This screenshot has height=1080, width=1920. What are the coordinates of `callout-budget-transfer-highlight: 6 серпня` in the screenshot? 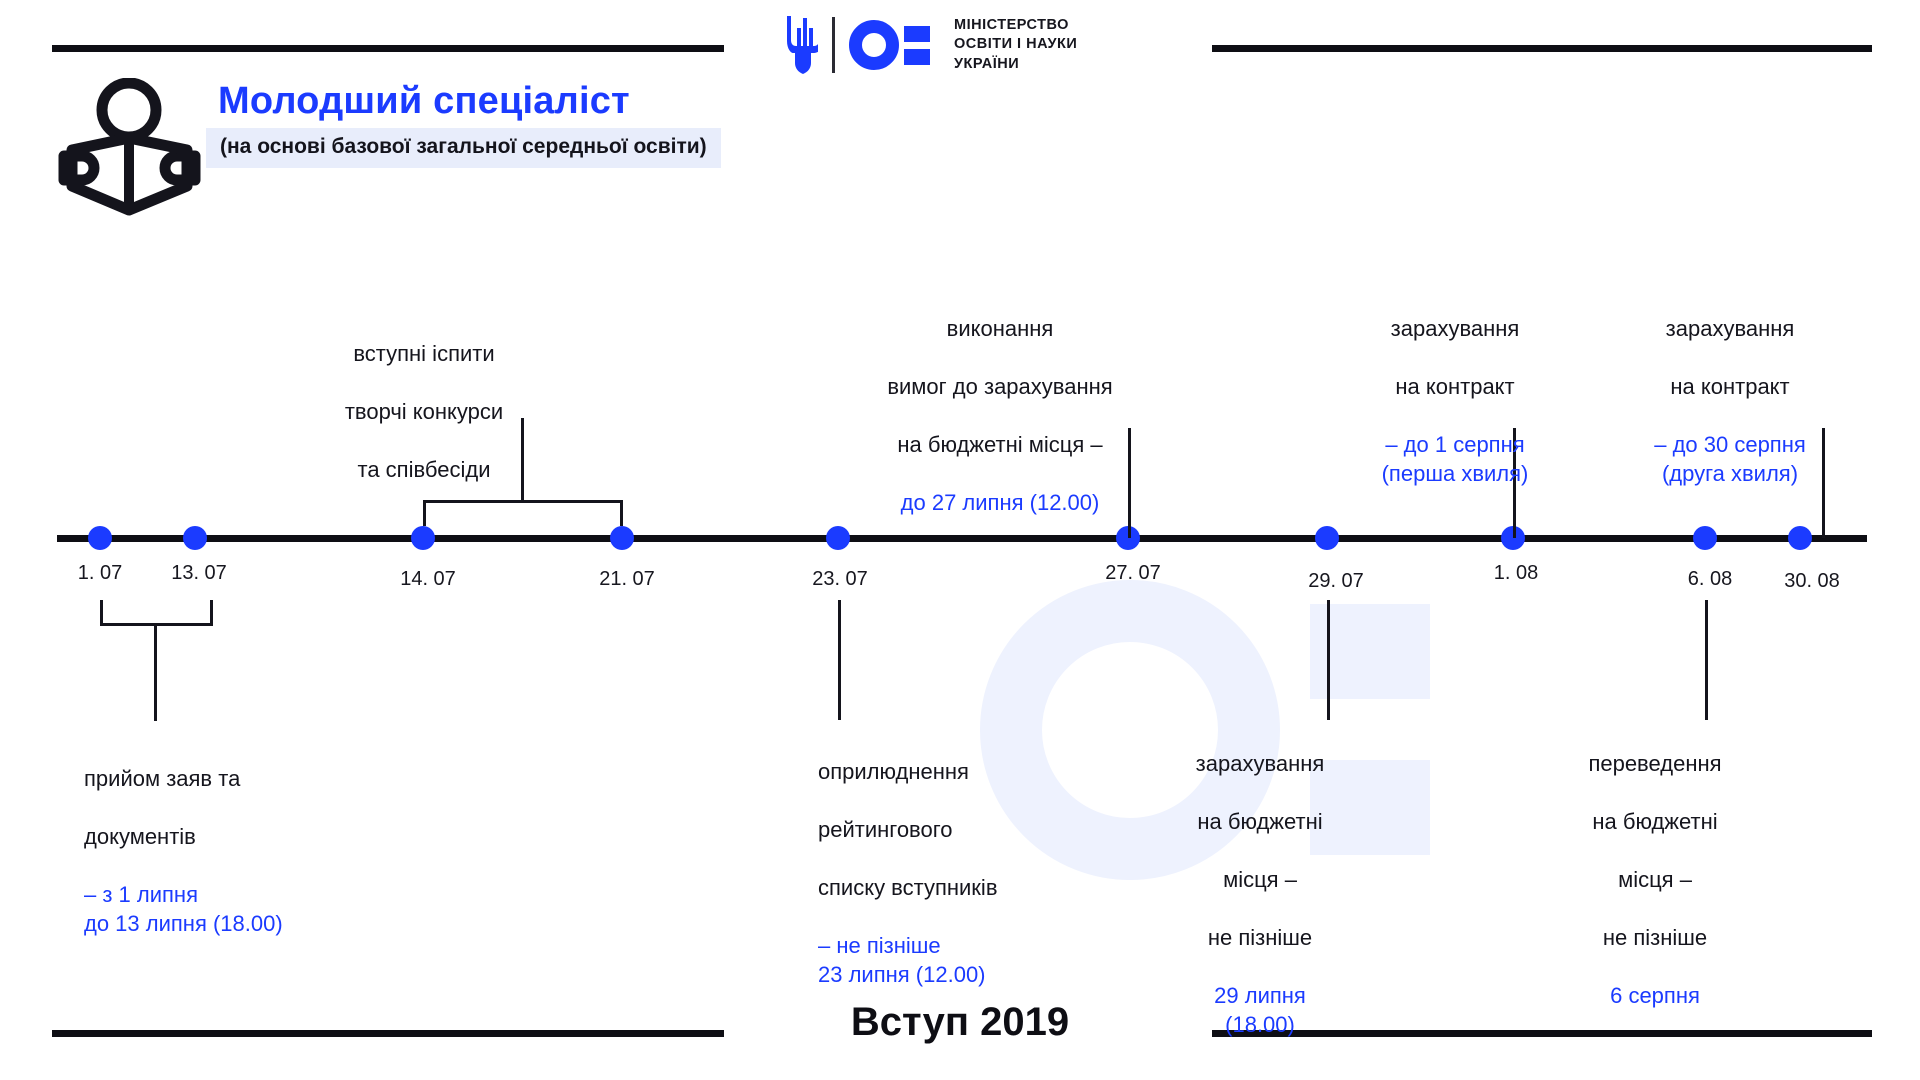 It's located at (1655, 996).